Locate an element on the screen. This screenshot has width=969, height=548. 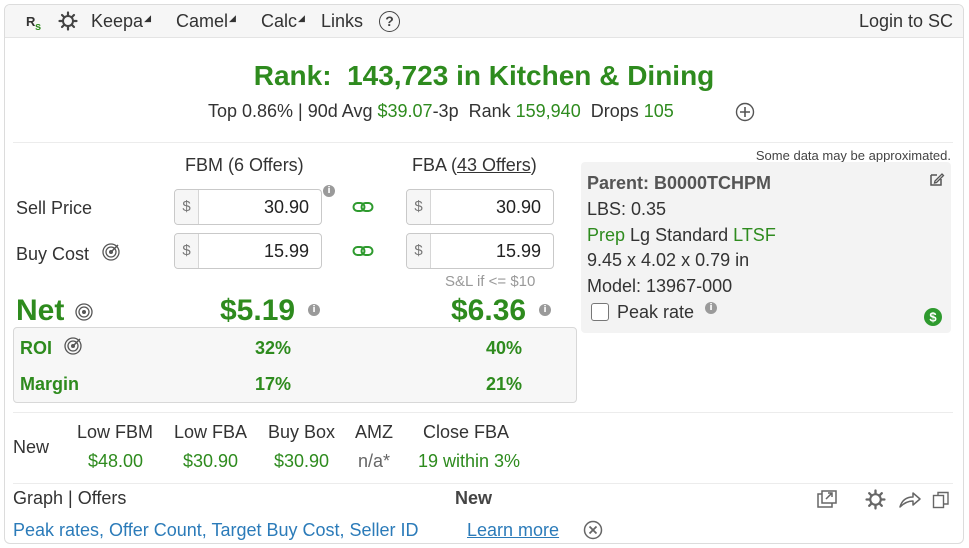
peak-rate-label: Peak rate is located at coordinates (656, 312).